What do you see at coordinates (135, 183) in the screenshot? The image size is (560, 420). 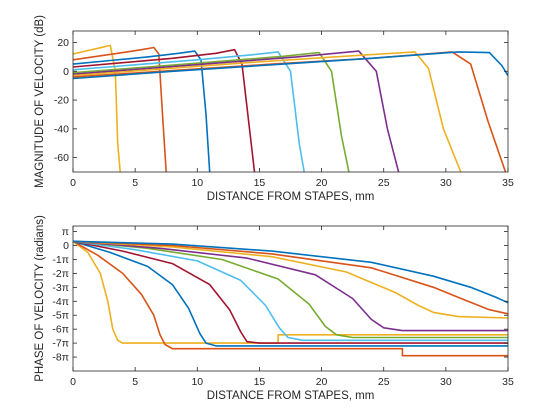 I see `magnitude-xtick-label: 5` at bounding box center [135, 183].